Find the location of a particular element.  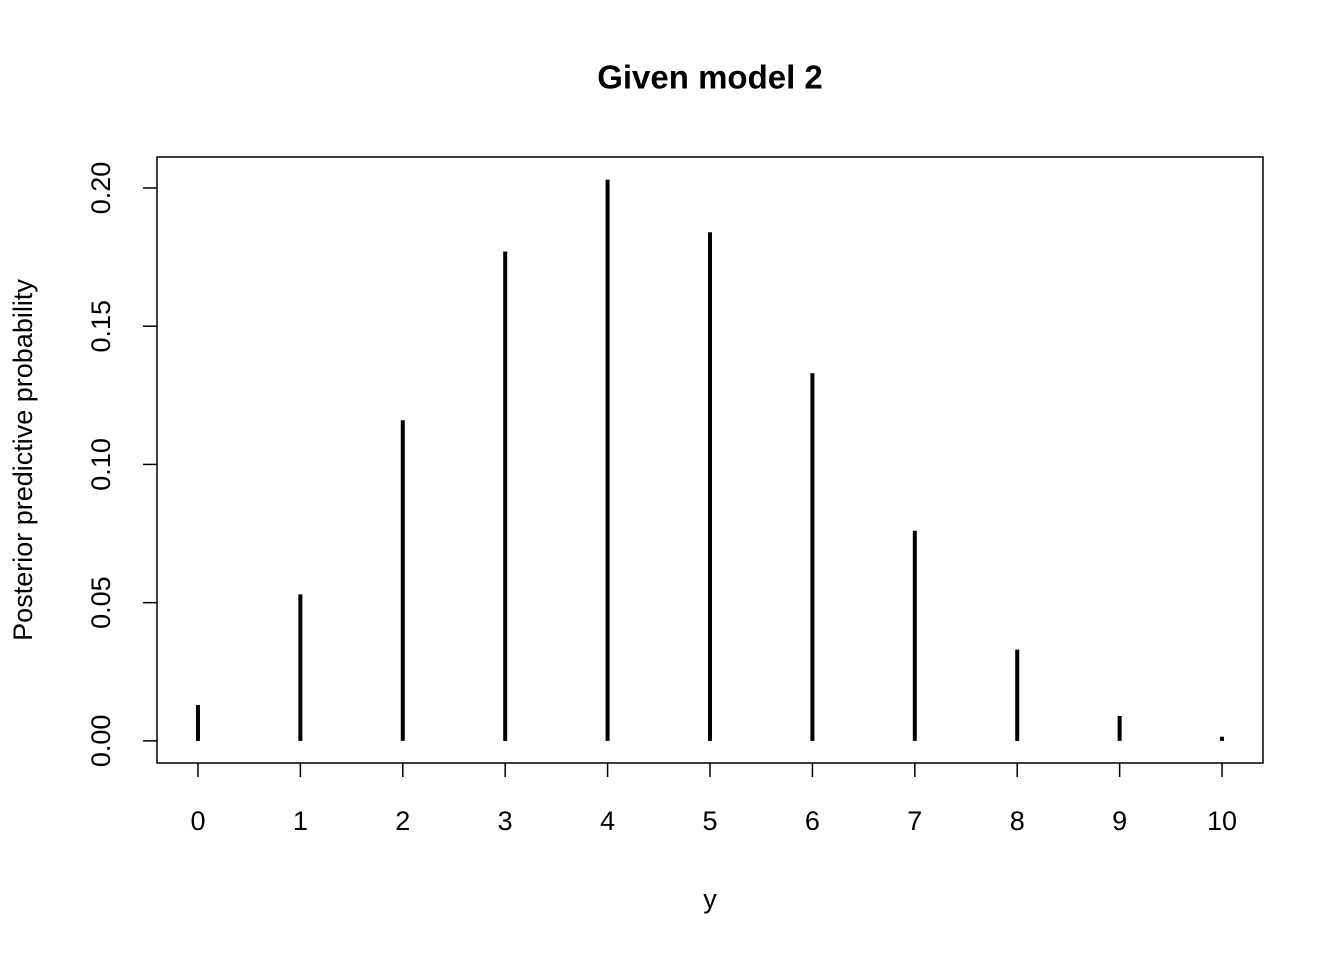

y-axis-label: Posterior predictive probability is located at coordinates (23, 460).